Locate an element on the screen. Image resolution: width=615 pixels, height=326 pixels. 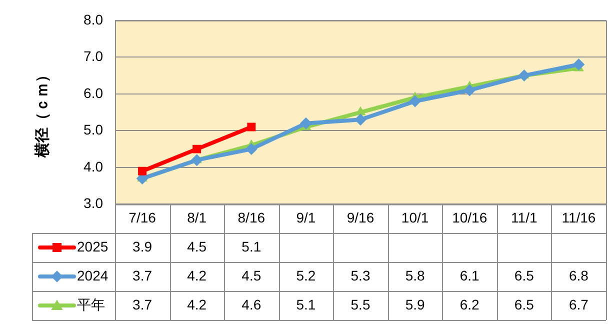
data-label: 5.8 is located at coordinates (415, 275).